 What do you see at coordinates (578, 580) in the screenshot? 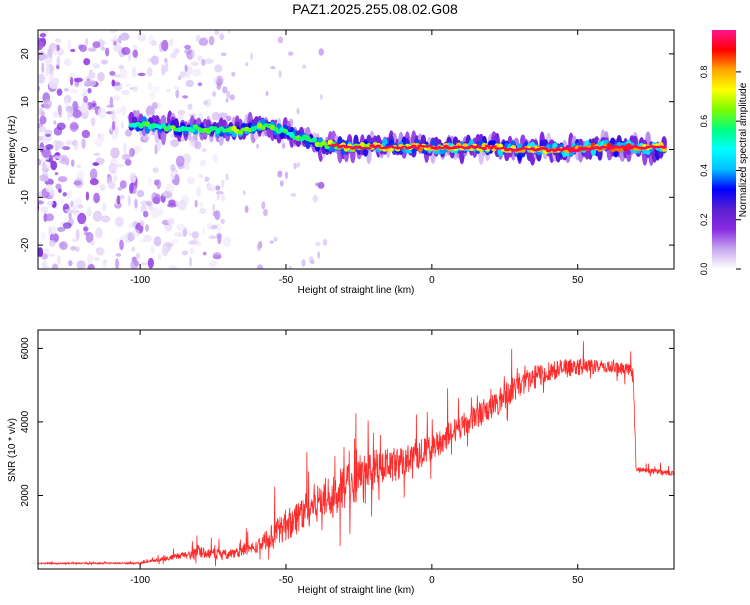
I see `snr-x-tick-label: 50` at bounding box center [578, 580].